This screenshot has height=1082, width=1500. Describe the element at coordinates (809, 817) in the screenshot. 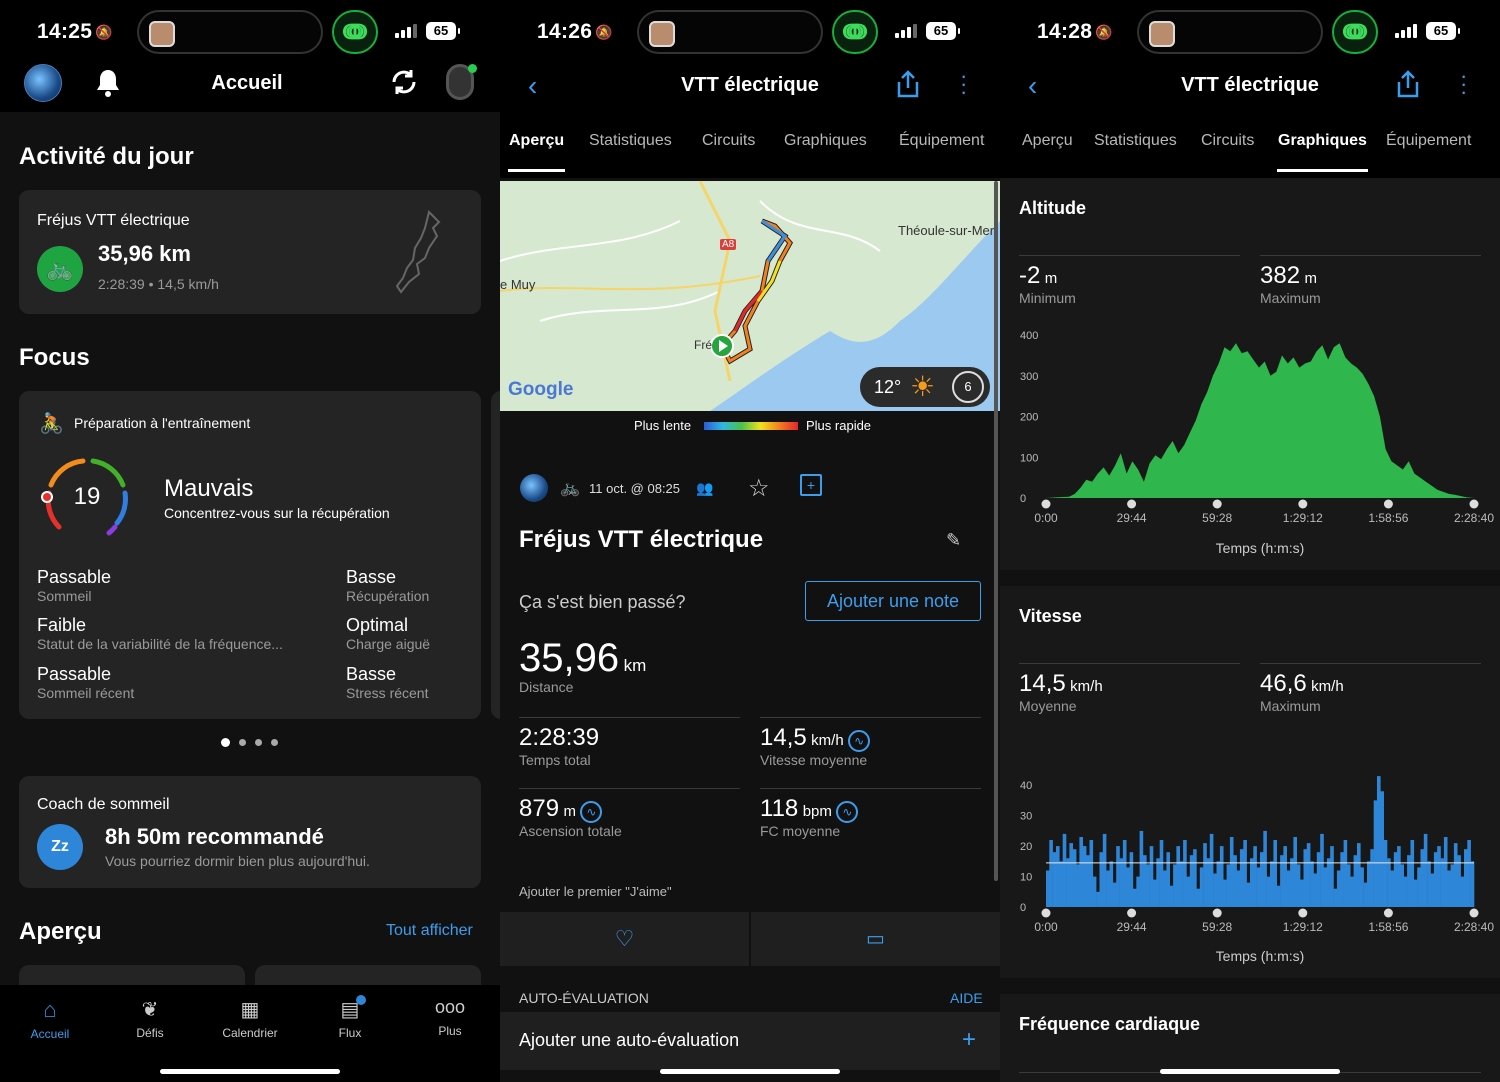

I see `stat-avg-hr: 118 bpm ∿ FC moyenne` at that location.